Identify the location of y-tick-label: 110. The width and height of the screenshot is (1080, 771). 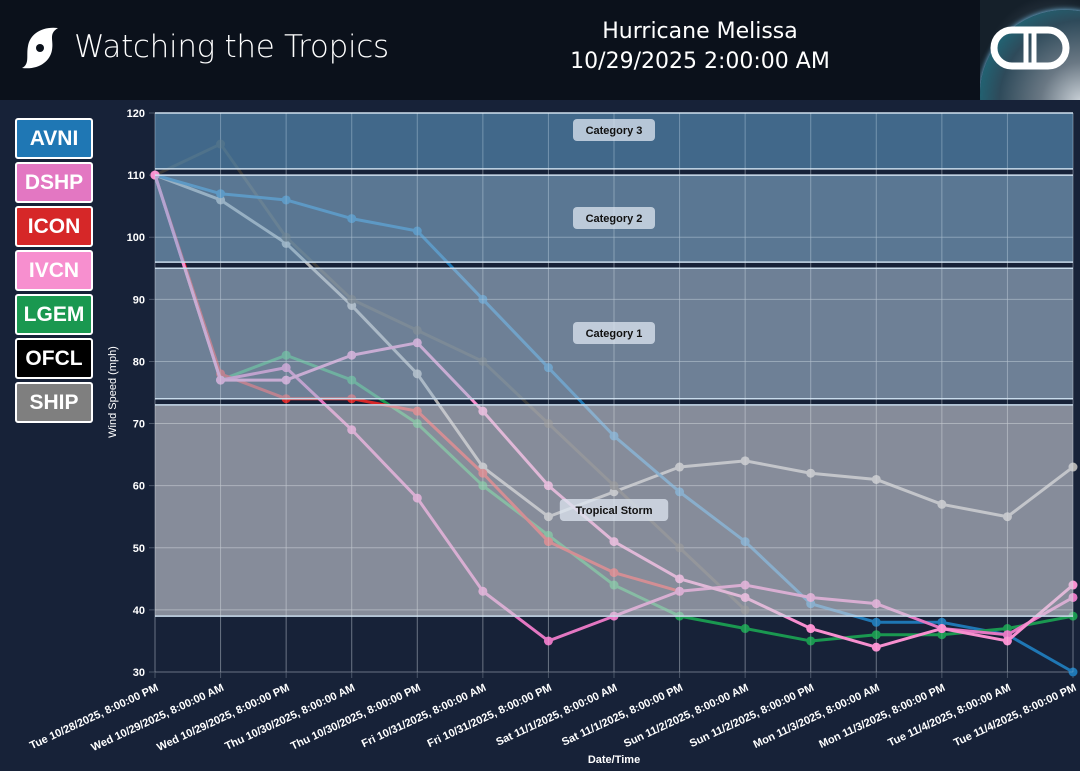
(136, 176).